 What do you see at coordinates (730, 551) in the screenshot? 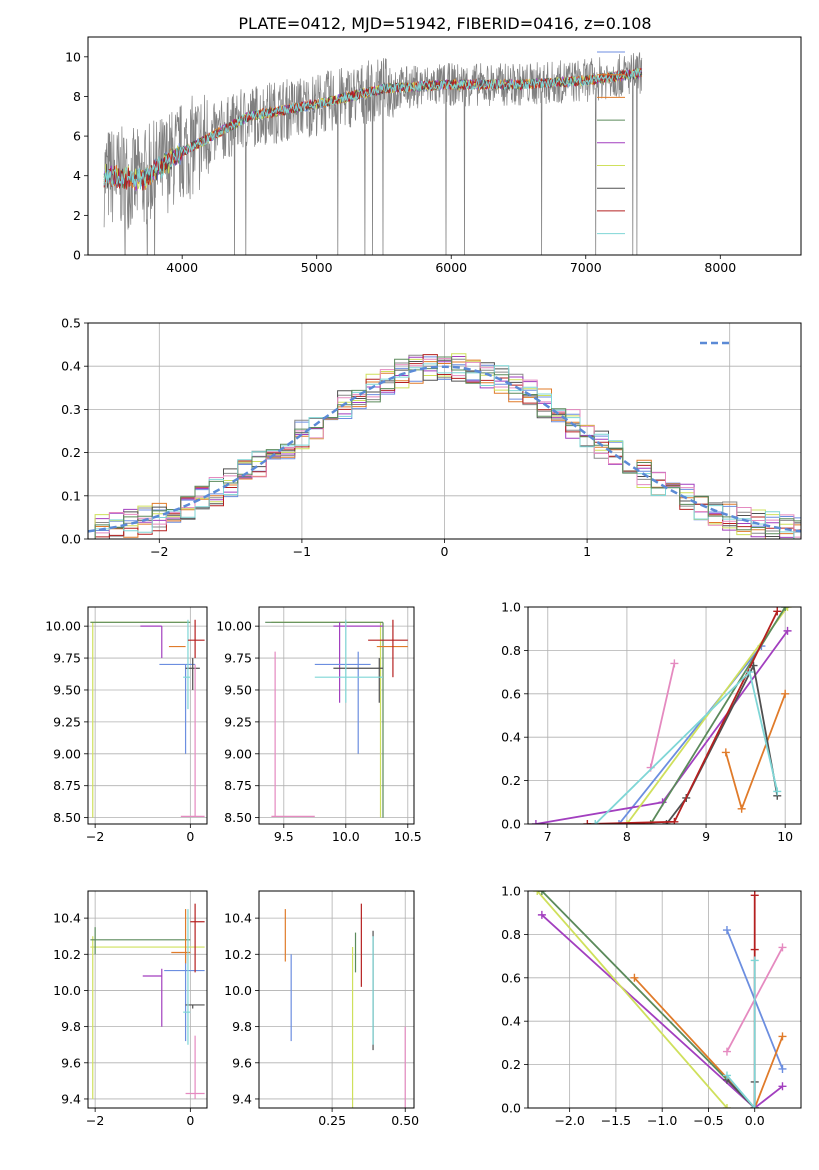
I see `x-tick-label: 2` at bounding box center [730, 551].